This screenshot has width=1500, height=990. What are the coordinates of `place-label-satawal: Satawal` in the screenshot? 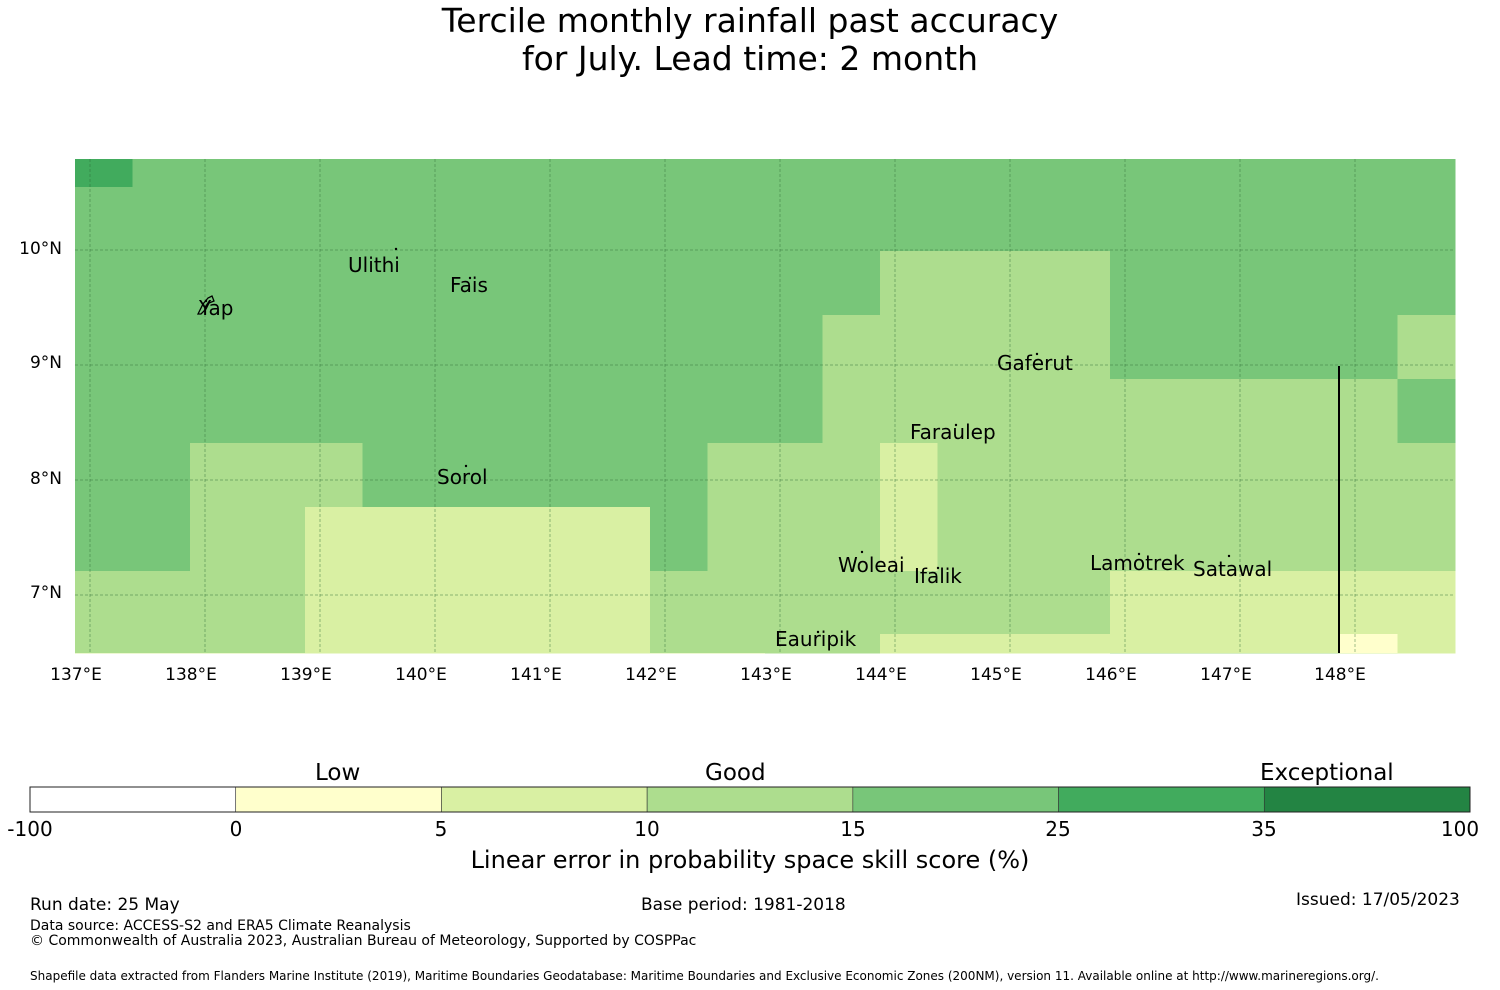 It's located at (1233, 569).